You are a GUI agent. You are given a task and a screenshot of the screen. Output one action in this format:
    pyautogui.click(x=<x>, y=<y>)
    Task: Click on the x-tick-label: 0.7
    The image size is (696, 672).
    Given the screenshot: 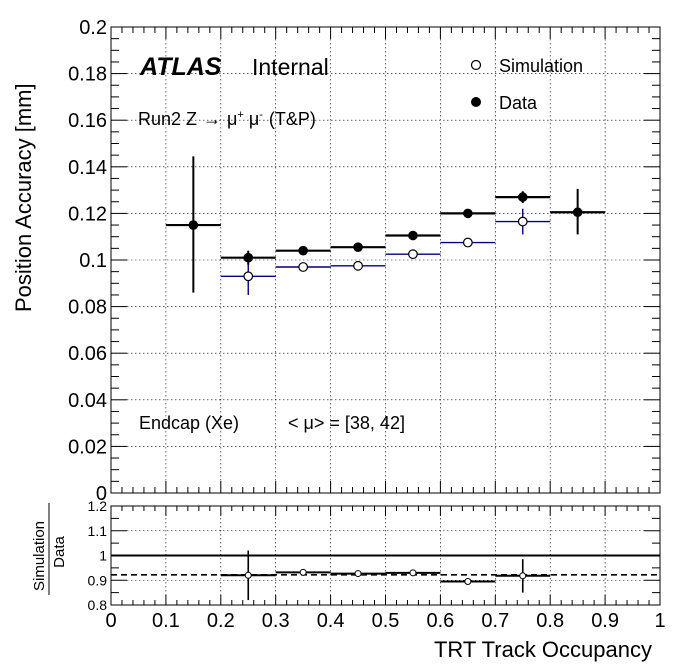 What is the action you would take?
    pyautogui.click(x=495, y=621)
    